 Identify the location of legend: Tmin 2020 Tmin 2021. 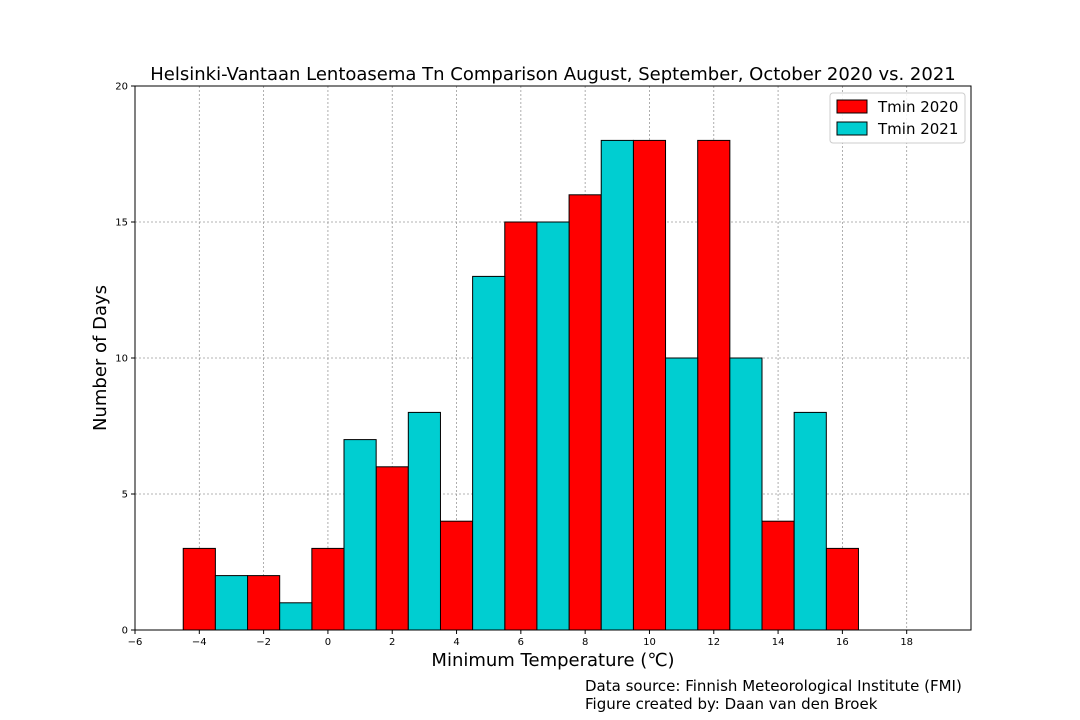
(897, 118).